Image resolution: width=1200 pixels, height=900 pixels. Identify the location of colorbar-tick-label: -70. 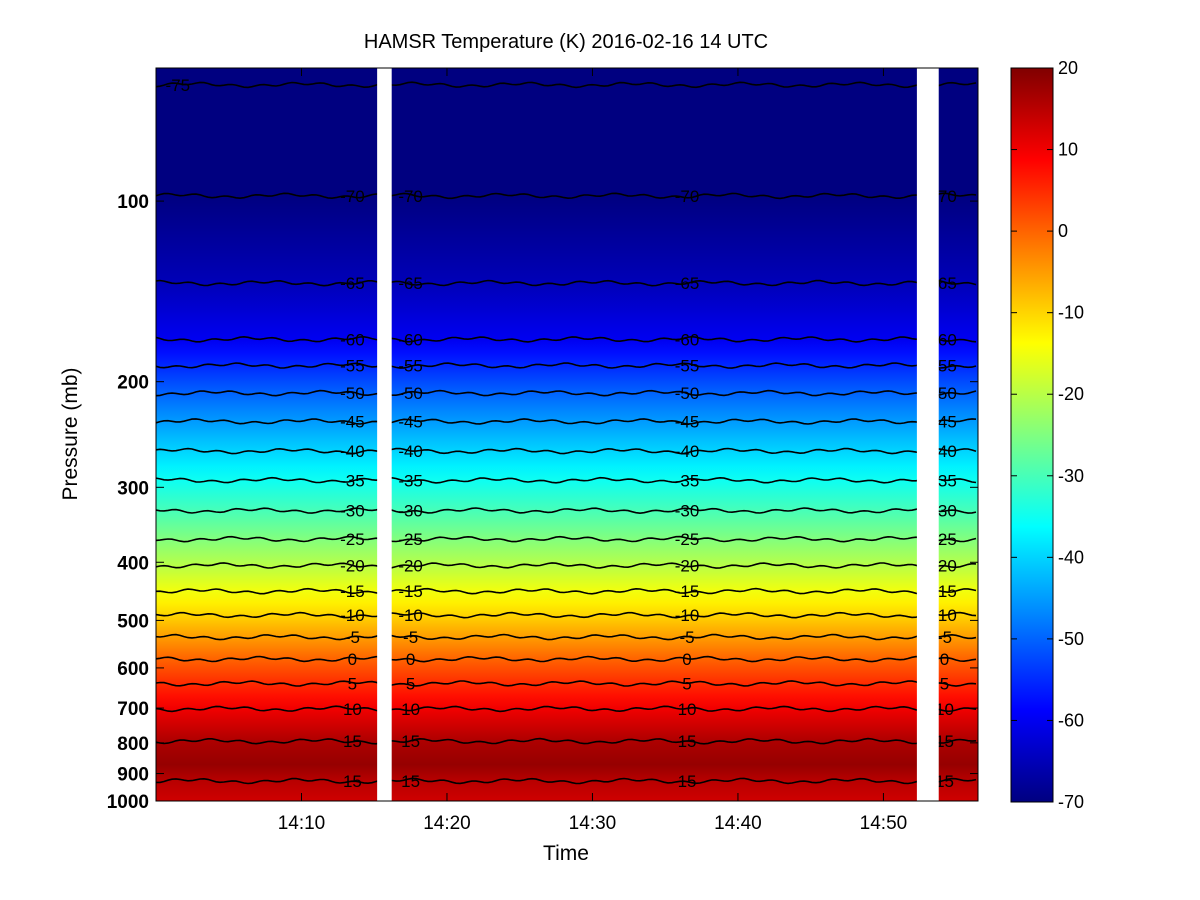
(1071, 802).